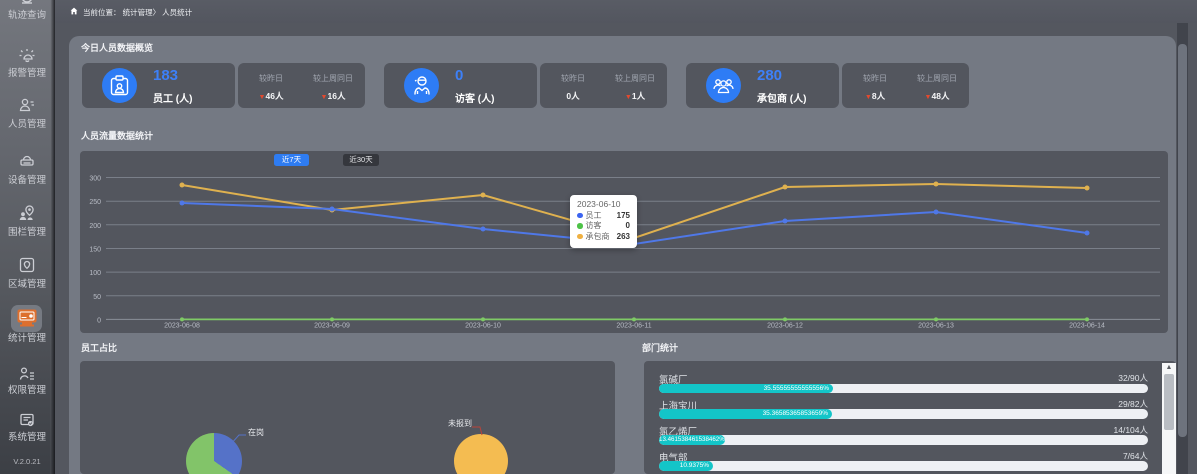 The image size is (1197, 474). Describe the element at coordinates (99, 320) in the screenshot. I see `svg-text: 0` at that location.